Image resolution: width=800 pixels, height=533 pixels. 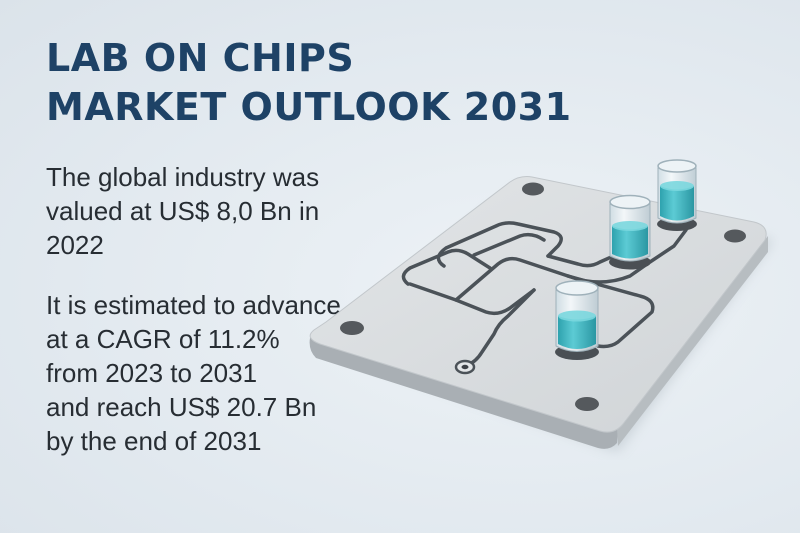 I want to click on forecast-line-2: at a CAGR of 11.2%, so click(x=163, y=339).